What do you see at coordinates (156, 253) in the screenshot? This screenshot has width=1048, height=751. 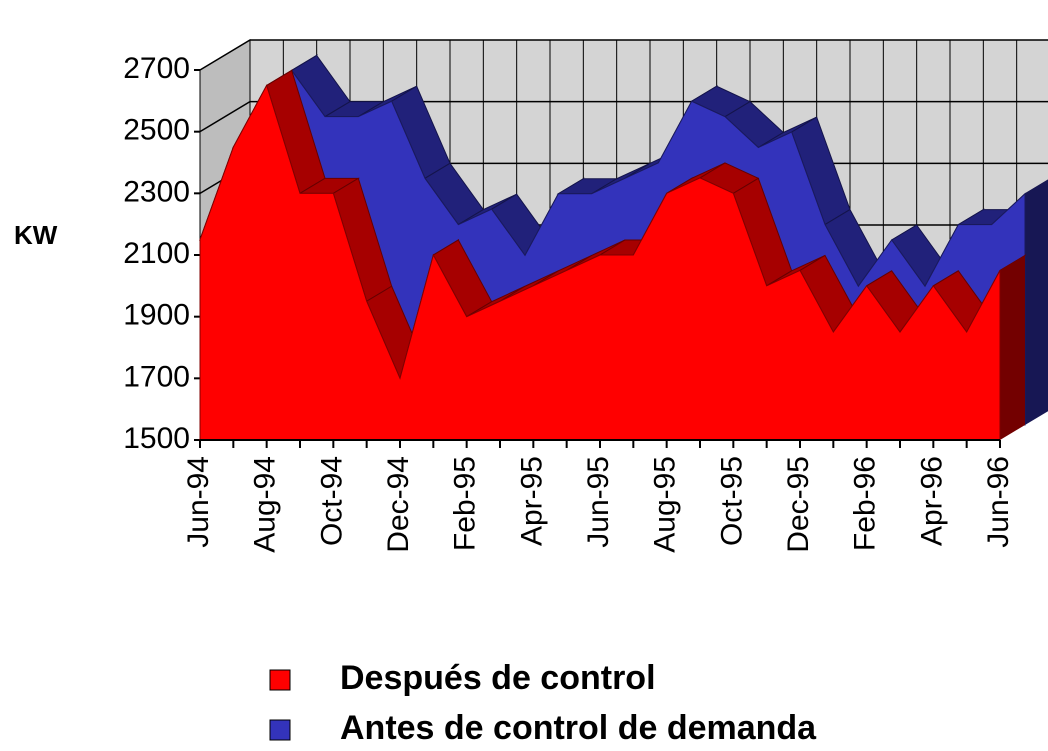 I see `y-tick-label: 2100` at bounding box center [156, 253].